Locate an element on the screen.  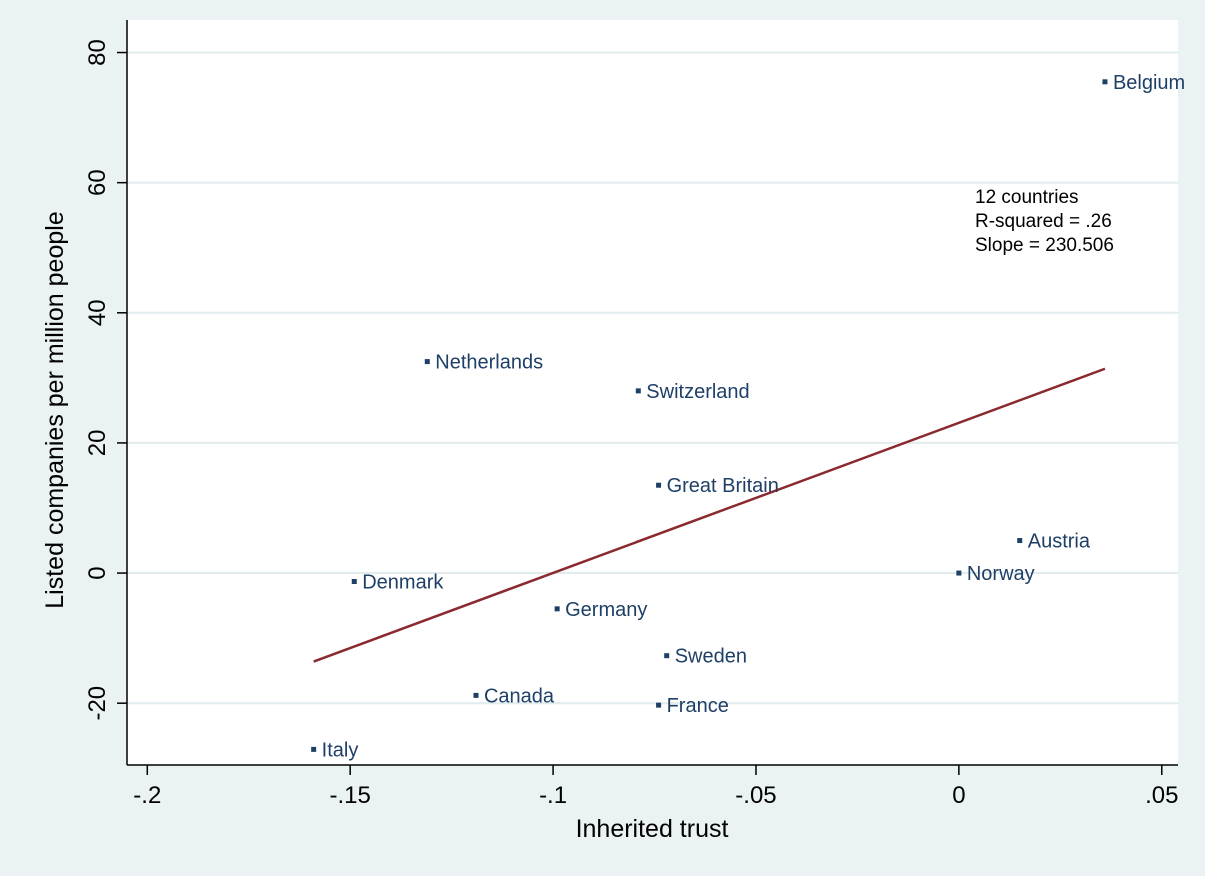
point-label-sweden: Sweden is located at coordinates (711, 657).